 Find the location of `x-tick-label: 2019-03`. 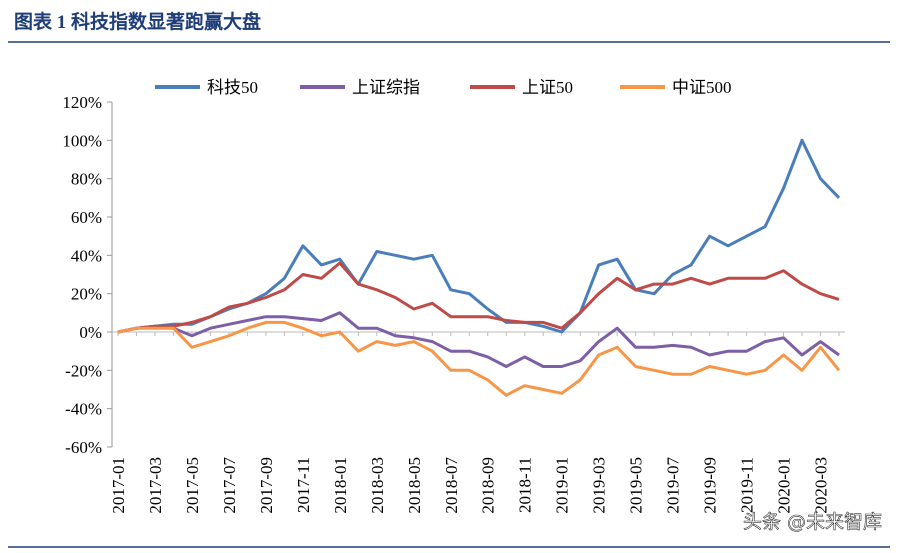

x-tick-label: 2019-03 is located at coordinates (599, 485).